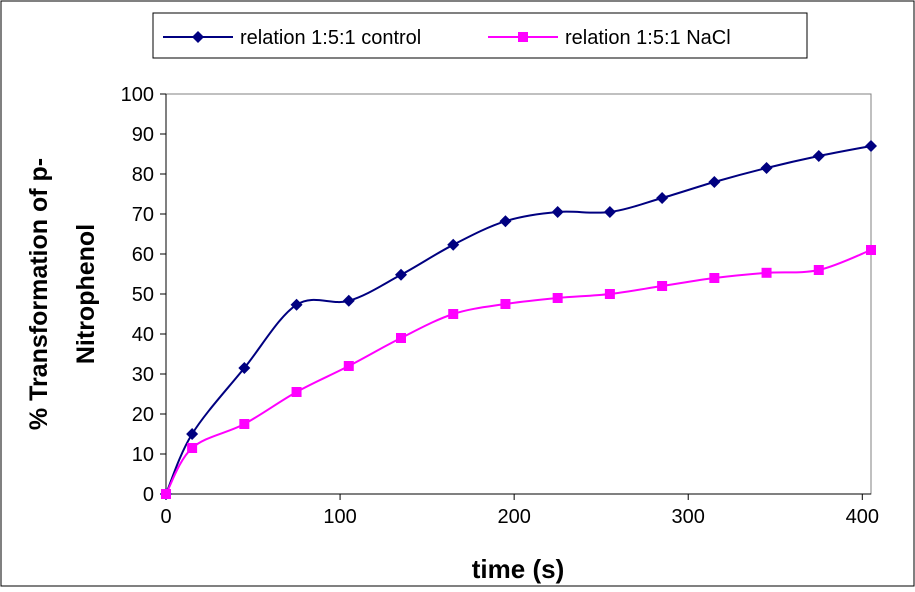  I want to click on y-tick-label: 40, so click(143, 335).